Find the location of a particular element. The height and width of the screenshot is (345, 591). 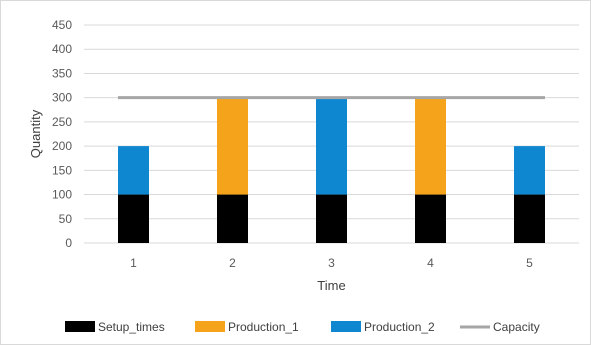

legend-label-setup-times: Setup_times is located at coordinates (131, 327).